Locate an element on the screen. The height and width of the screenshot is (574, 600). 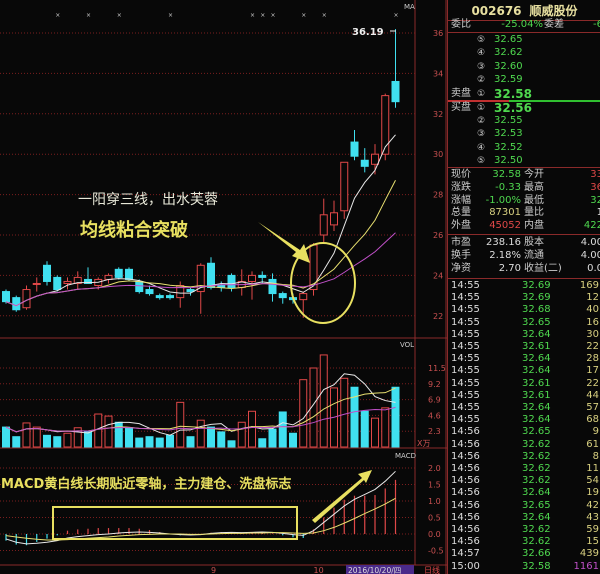
tick-row: 14:55 32.61 44 is located at coordinates (524, 396).